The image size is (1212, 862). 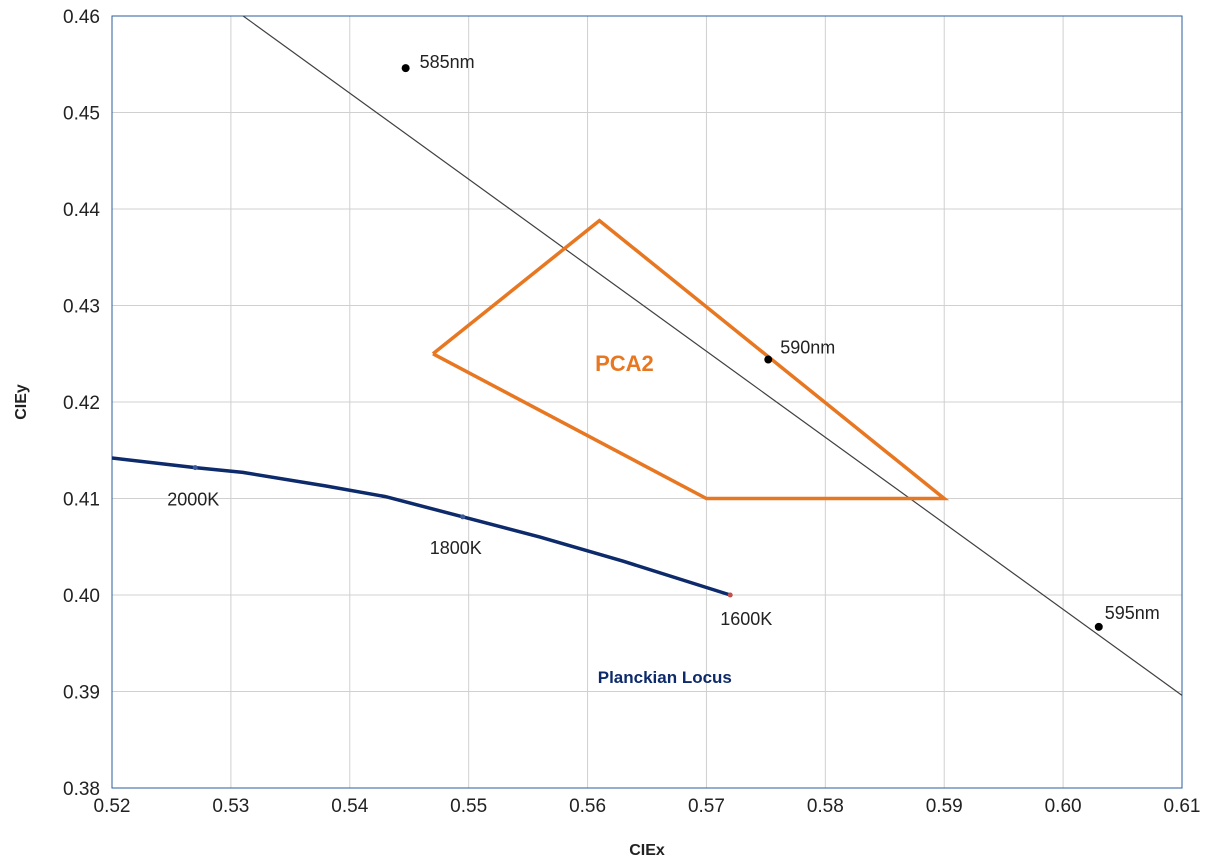 What do you see at coordinates (1182, 806) in the screenshot?
I see `x-tick-label: 0.61` at bounding box center [1182, 806].